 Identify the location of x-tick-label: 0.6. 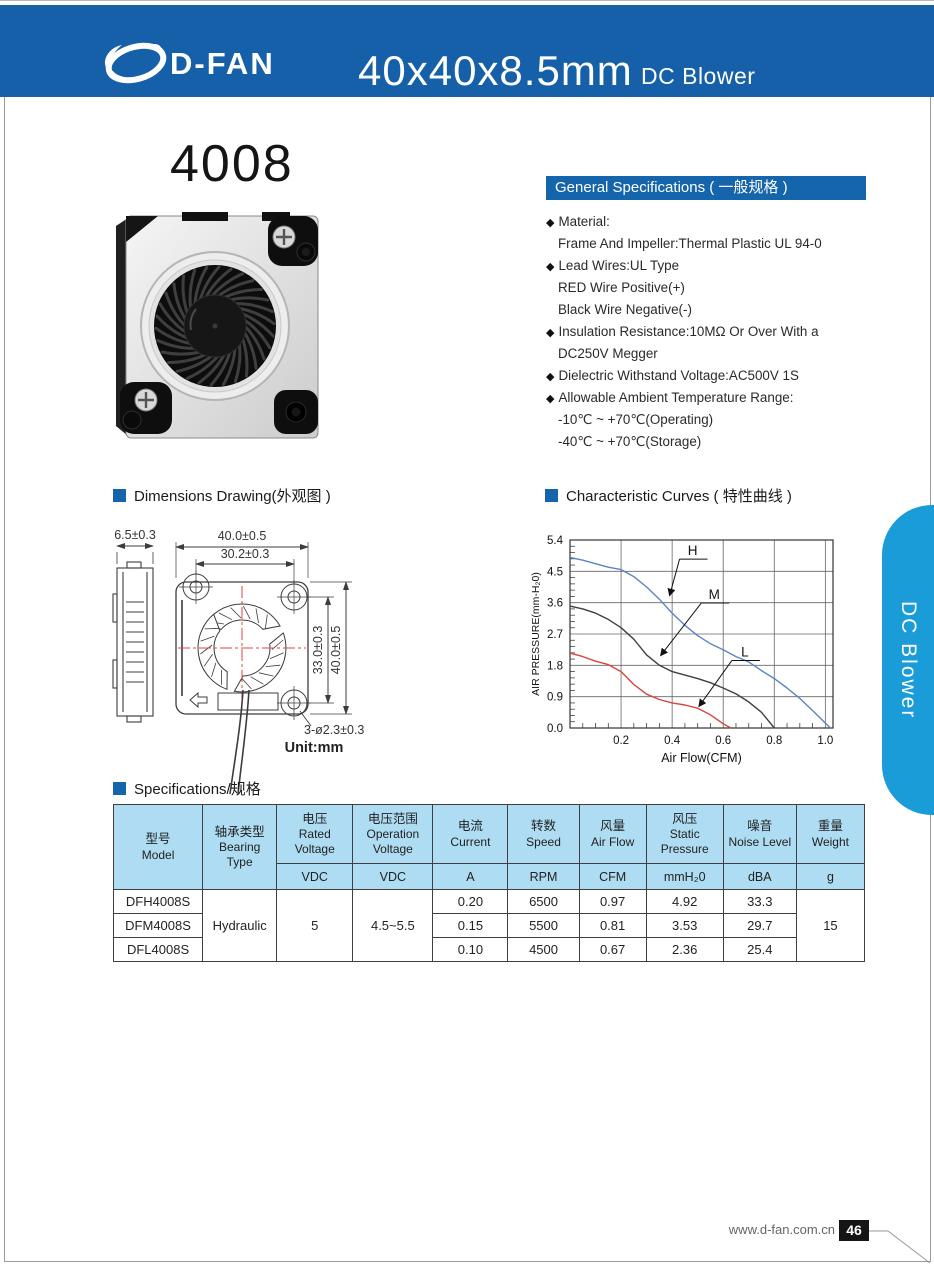
(723, 741).